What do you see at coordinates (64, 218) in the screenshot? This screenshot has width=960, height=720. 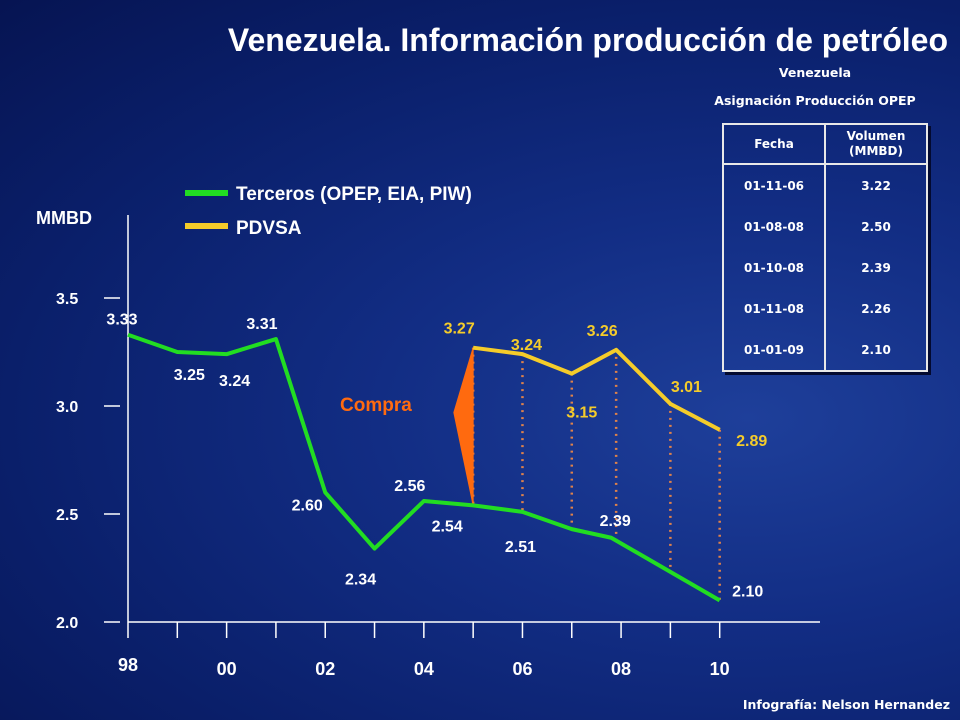 I see `y-axis-label: MMBD` at bounding box center [64, 218].